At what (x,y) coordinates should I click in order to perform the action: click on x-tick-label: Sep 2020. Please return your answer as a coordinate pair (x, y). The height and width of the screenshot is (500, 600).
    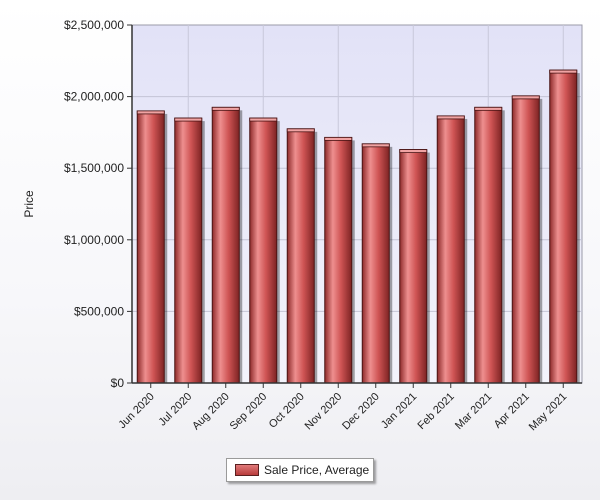
    Looking at the image, I should click on (249, 412).